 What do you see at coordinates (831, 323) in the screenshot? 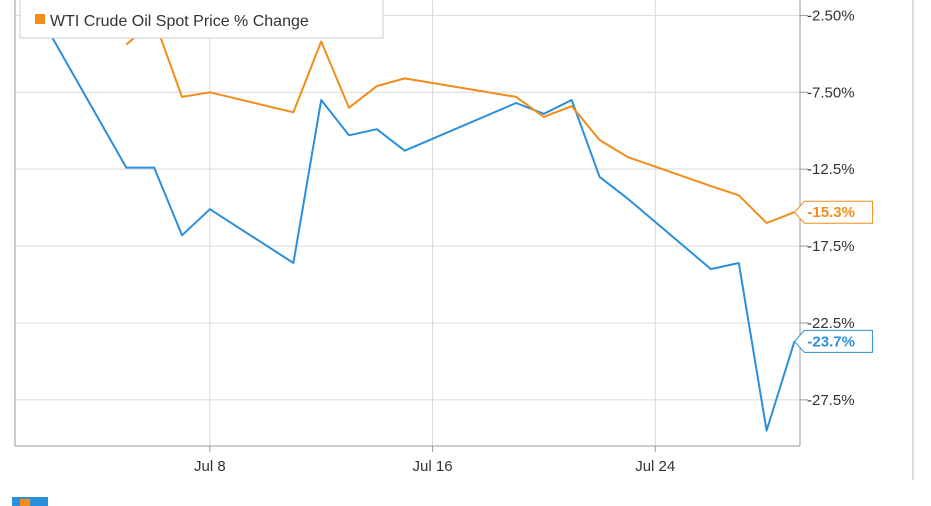
I see `y-tick-label: -22.5%` at bounding box center [831, 323].